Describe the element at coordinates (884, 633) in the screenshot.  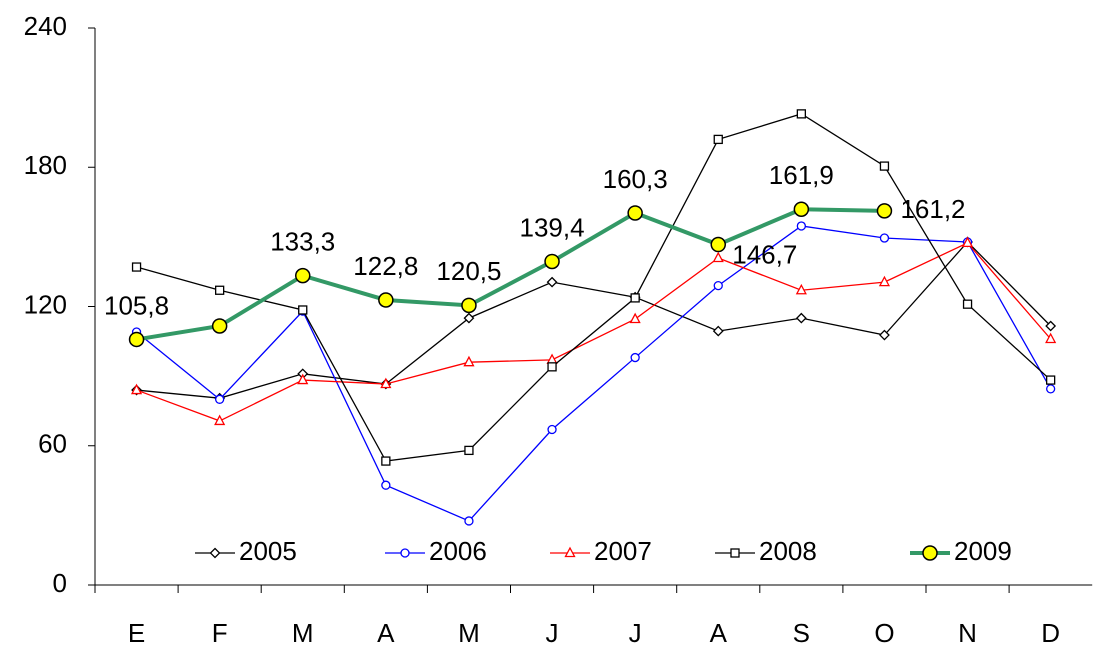
I see `x-tick-label: O` at that location.